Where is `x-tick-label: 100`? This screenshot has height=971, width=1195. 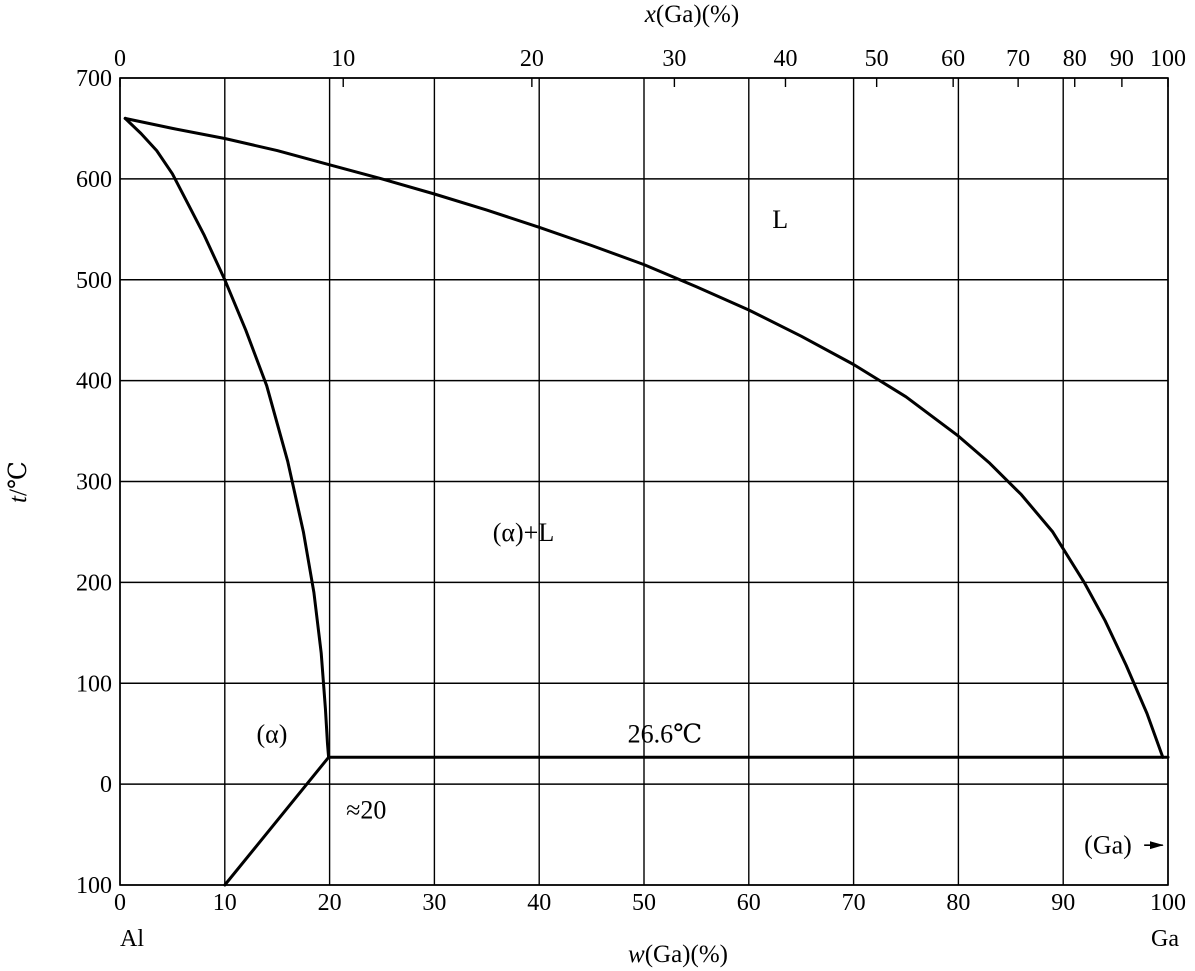
x-tick-label: 100 is located at coordinates (1168, 903).